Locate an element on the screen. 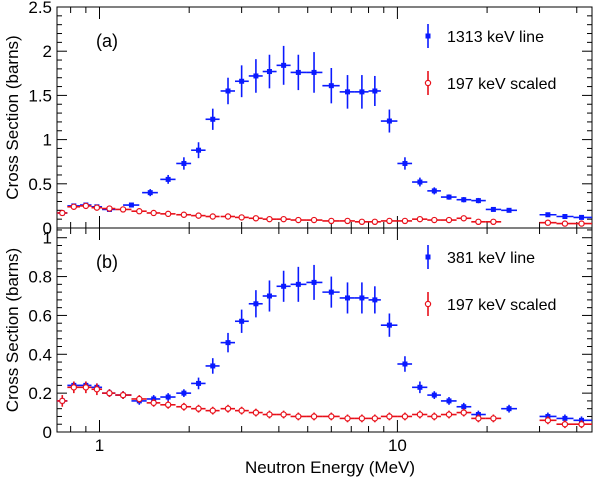 The width and height of the screenshot is (598, 487). x-axis-label: Neutron Energy (MeV) is located at coordinates (330, 467).